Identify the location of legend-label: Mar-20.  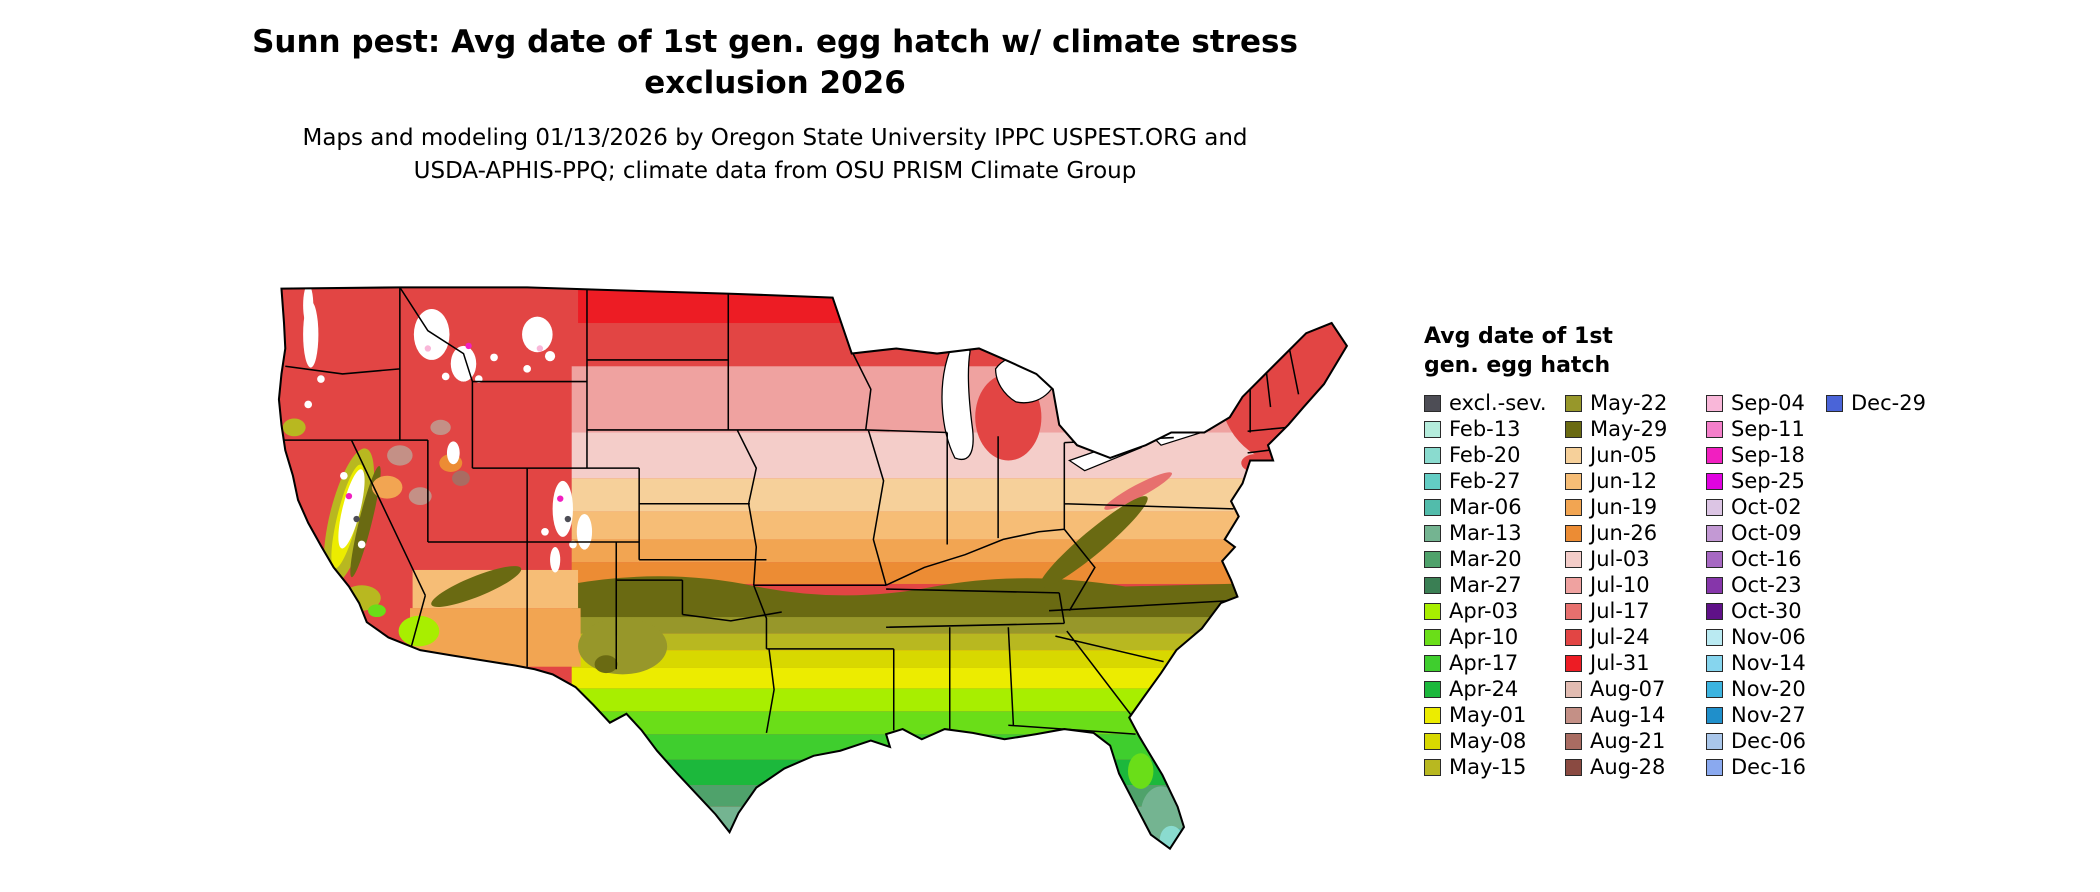
(1485, 559).